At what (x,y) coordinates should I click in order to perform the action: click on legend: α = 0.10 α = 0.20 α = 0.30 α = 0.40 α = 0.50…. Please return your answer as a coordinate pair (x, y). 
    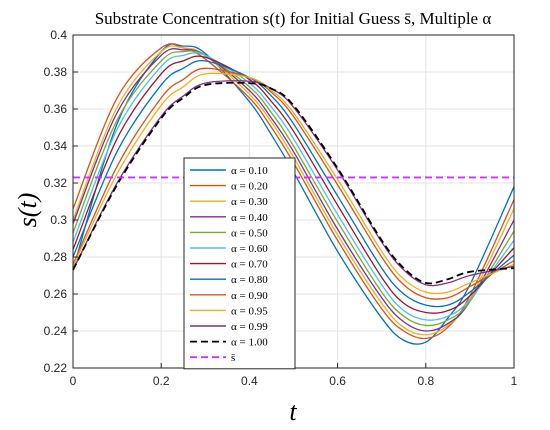
    Looking at the image, I should click on (239, 263).